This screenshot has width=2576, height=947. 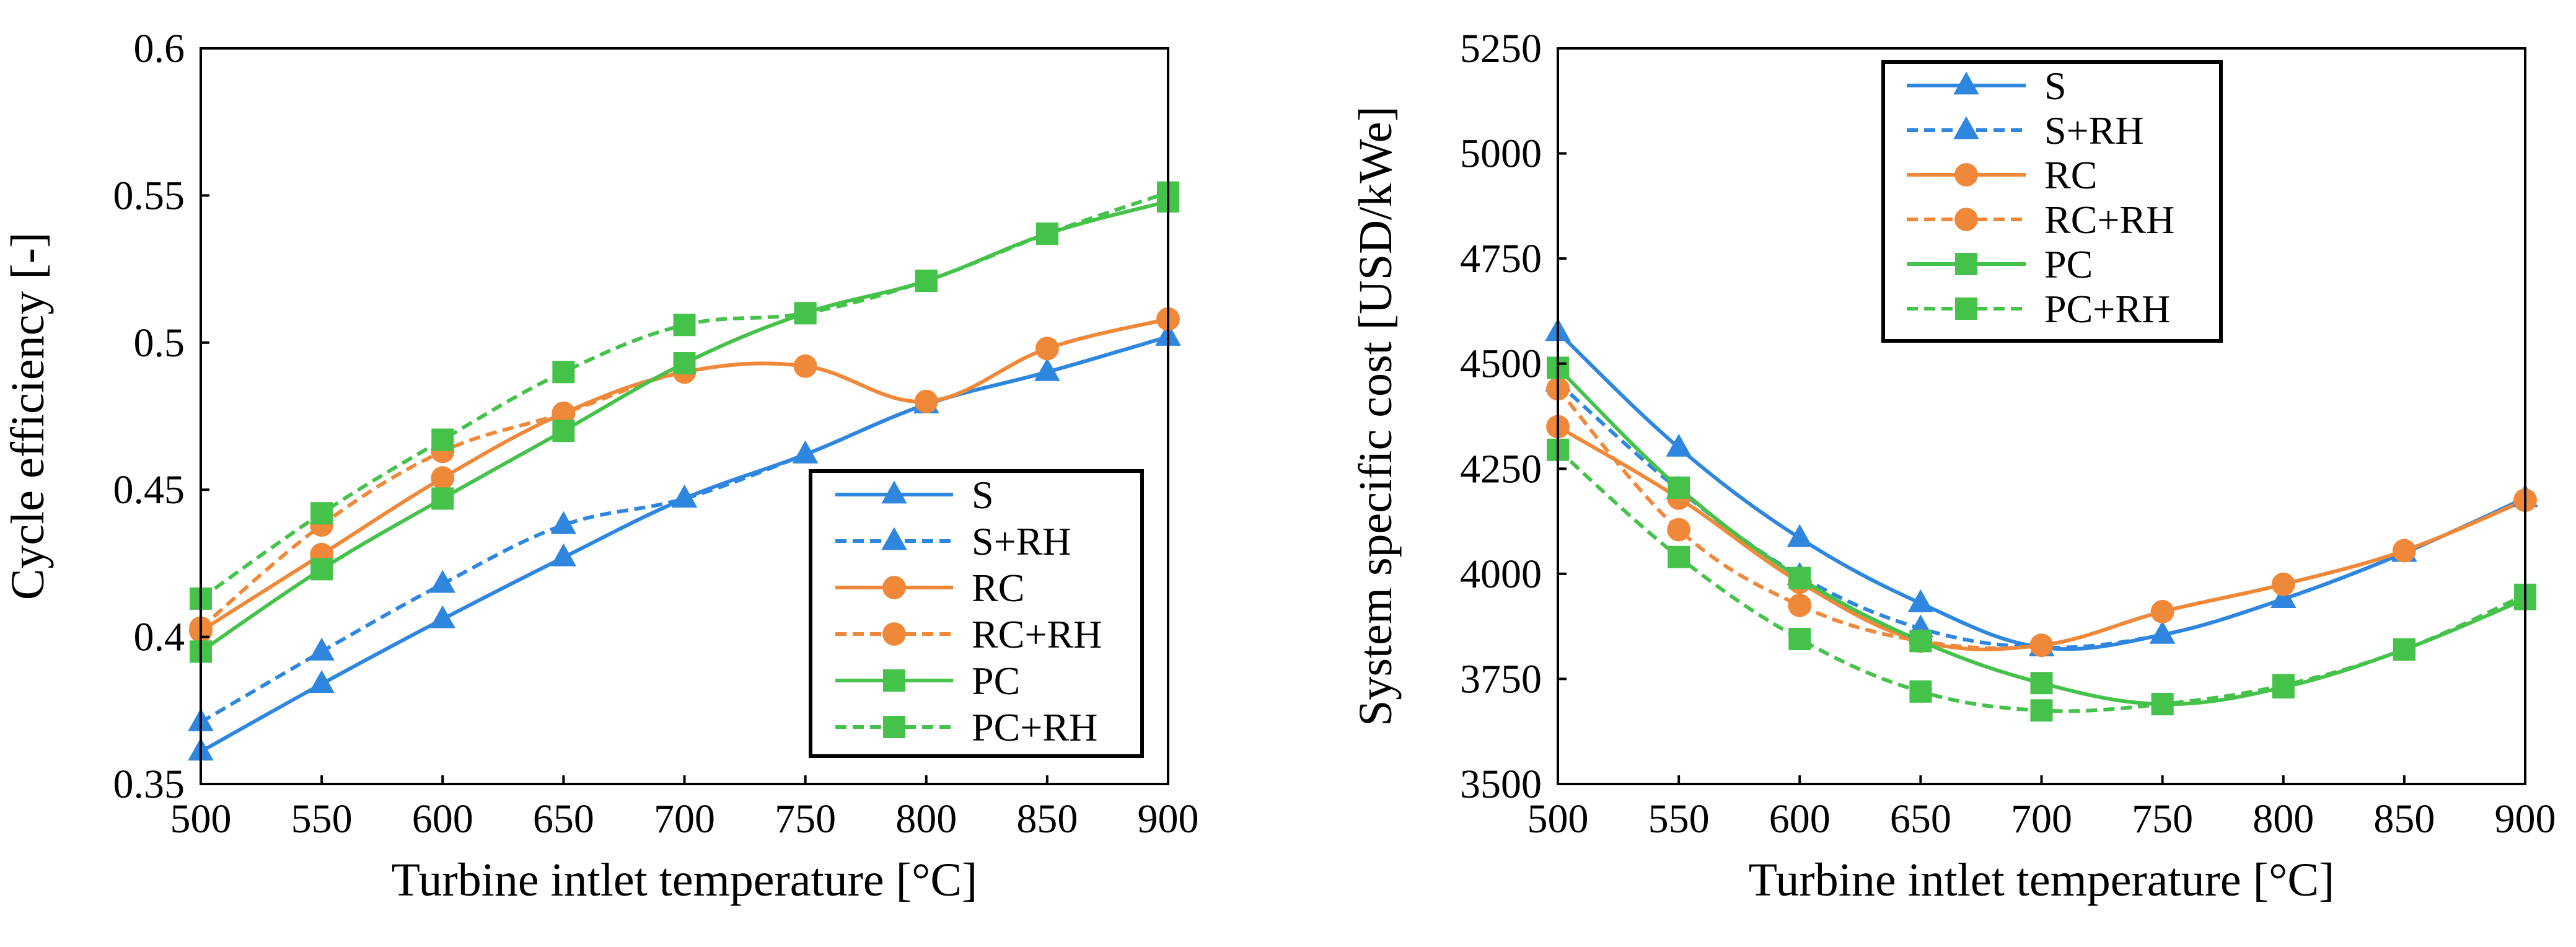 I want to click on y-tick-label: 0.55, so click(x=149, y=196).